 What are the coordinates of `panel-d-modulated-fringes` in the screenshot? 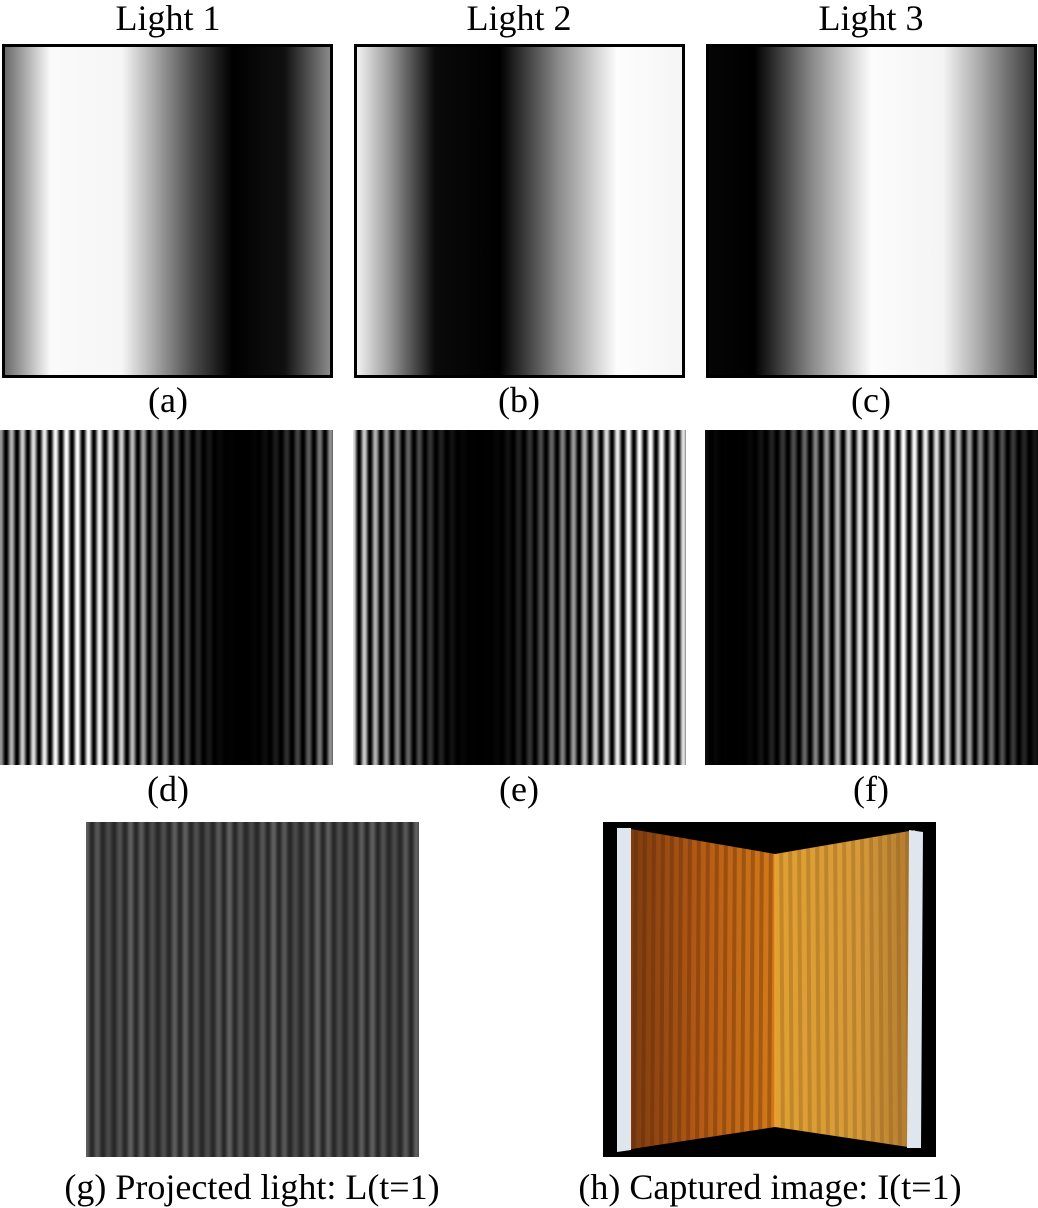 It's located at (166, 597).